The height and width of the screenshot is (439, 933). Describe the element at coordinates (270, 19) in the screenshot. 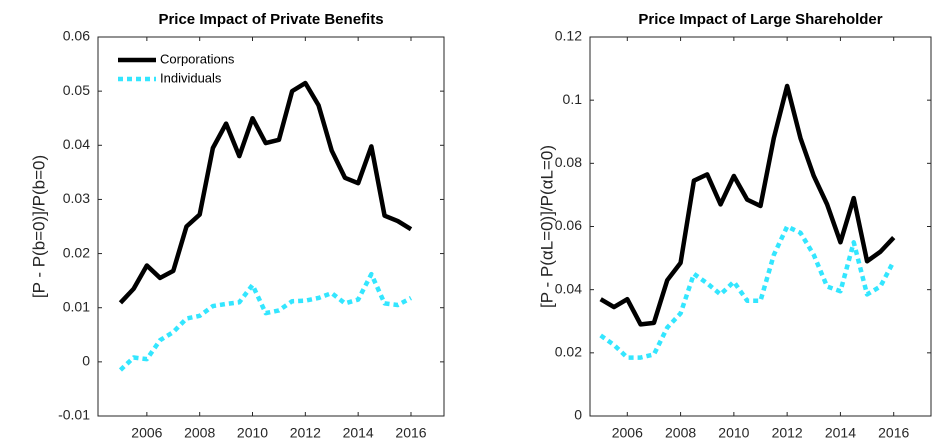

I see `chart-title: Price Impact of Private Benefits` at that location.